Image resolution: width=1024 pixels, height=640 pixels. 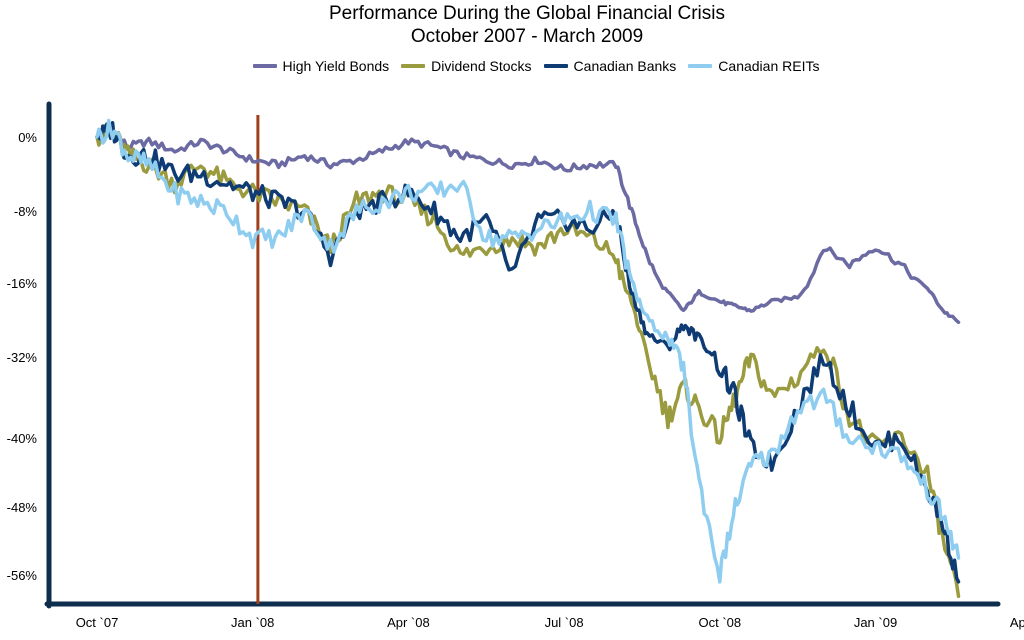 I want to click on legend-item-canadian-reits: Canadian REITs, so click(x=753, y=66).